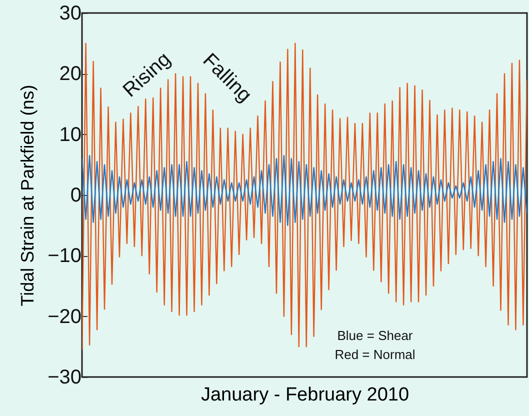 The width and height of the screenshot is (529, 416). Describe the element at coordinates (65, 317) in the screenshot. I see `y-tick-label: −20` at that location.